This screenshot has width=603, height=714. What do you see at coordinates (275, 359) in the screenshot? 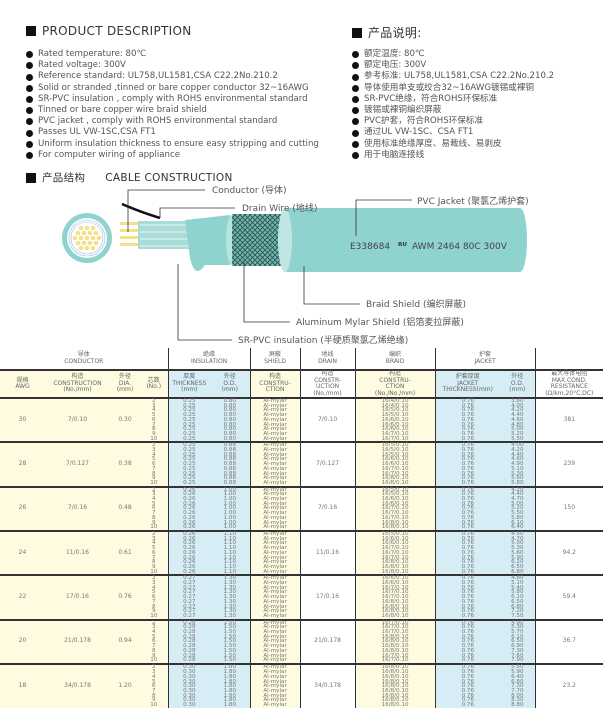
I see `group-header: 屏蔽 SHIELD` at bounding box center [275, 359].